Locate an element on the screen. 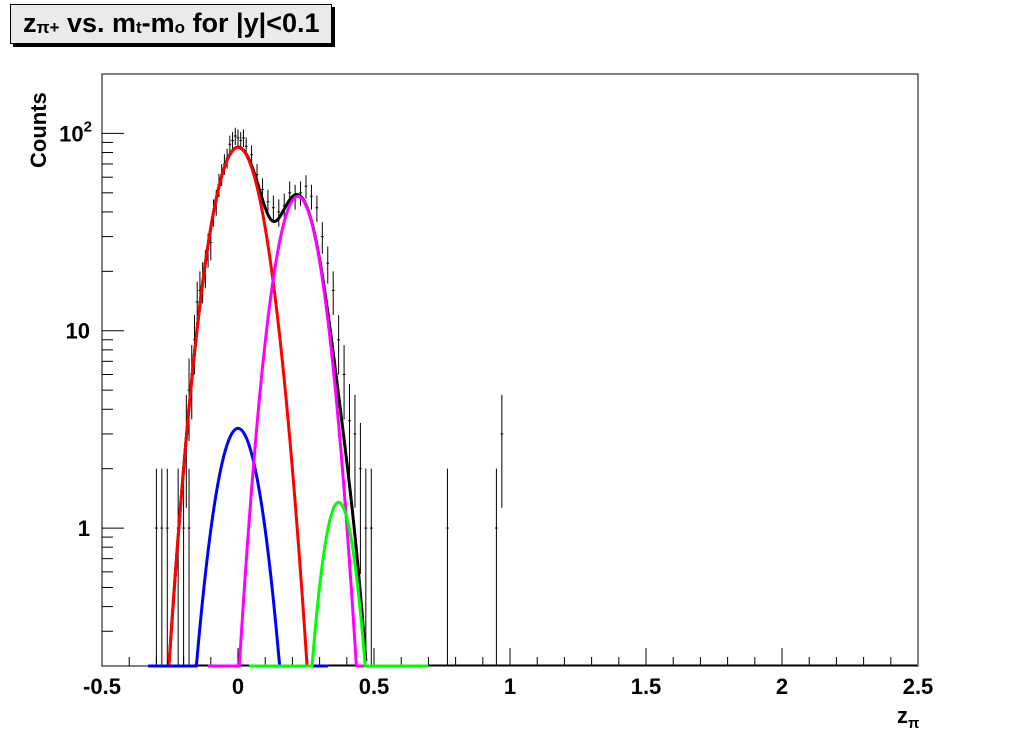 Image resolution: width=1020 pixels, height=740 pixels. x-axis-title-text: zπ is located at coordinates (908, 717).